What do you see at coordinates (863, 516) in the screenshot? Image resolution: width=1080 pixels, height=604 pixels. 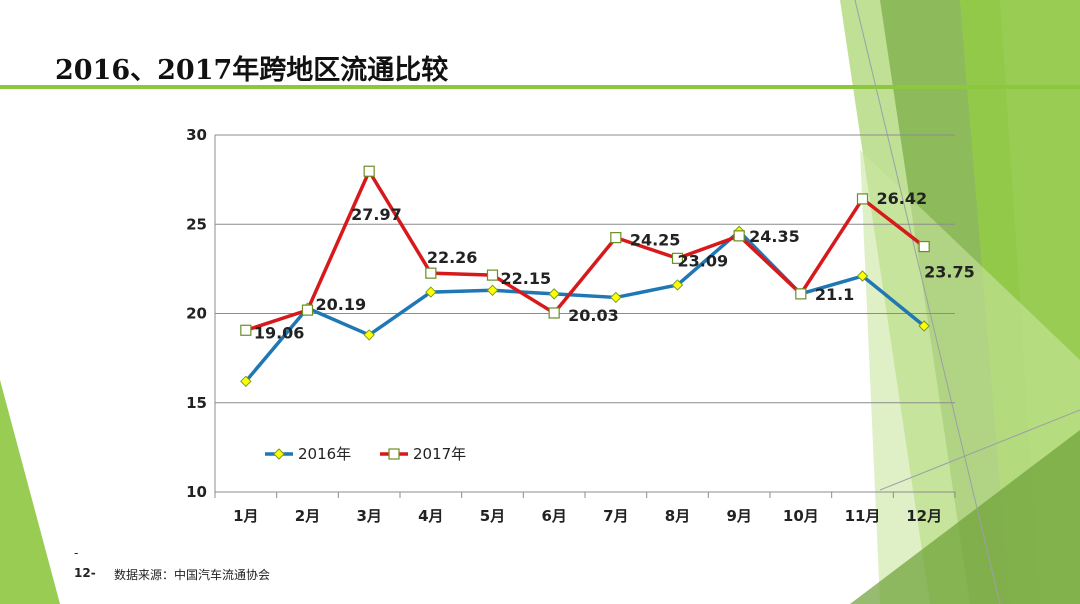 I see `x-tick-label: 11月` at bounding box center [863, 516].